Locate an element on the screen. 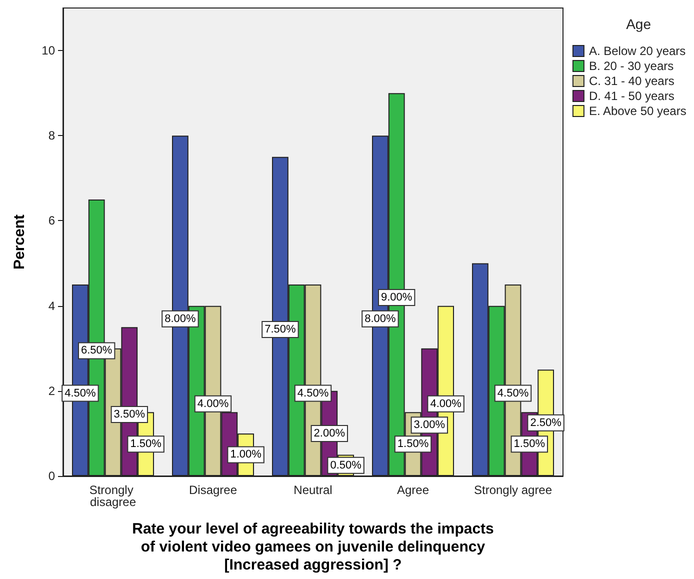 The width and height of the screenshot is (694, 579). legend-label: E. Above 50 years is located at coordinates (637, 111).